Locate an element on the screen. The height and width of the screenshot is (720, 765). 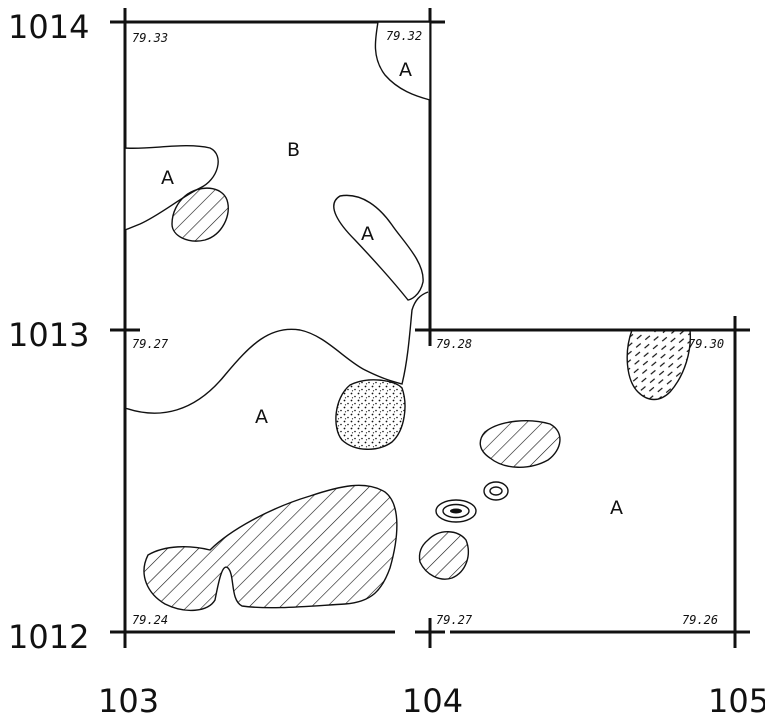
grid-label-104: 104 is located at coordinates (432, 701).